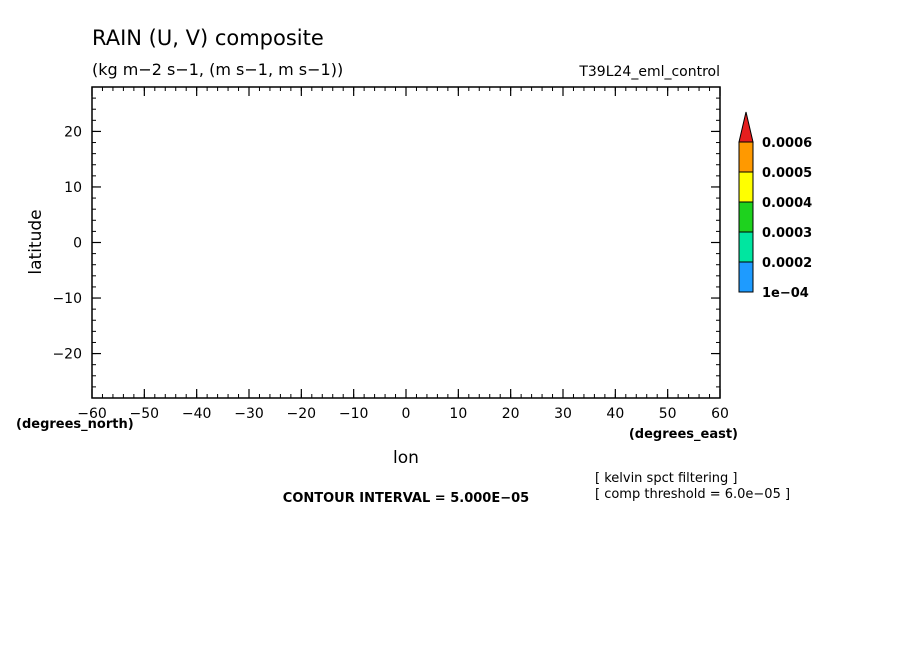 This screenshot has height=654, width=904. I want to click on colorbar-label: 0.0004, so click(787, 203).